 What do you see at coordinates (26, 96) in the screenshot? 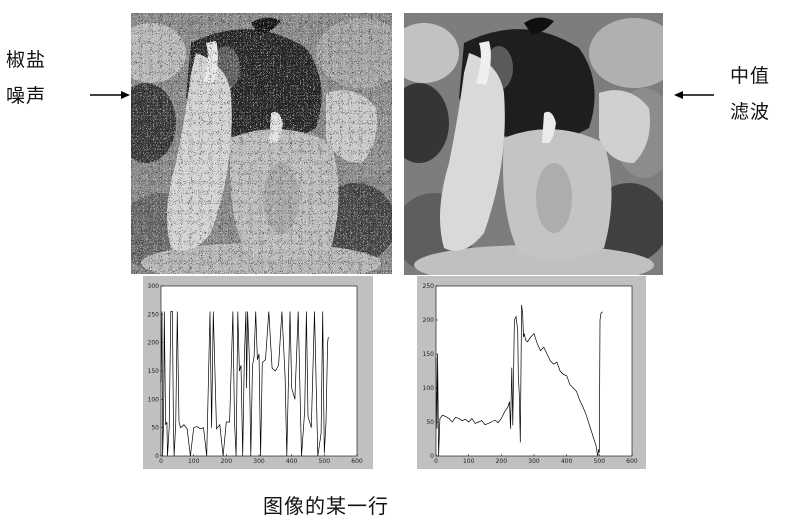
I see `salt-pepper-noise-label-line2: 噪声` at bounding box center [26, 96].